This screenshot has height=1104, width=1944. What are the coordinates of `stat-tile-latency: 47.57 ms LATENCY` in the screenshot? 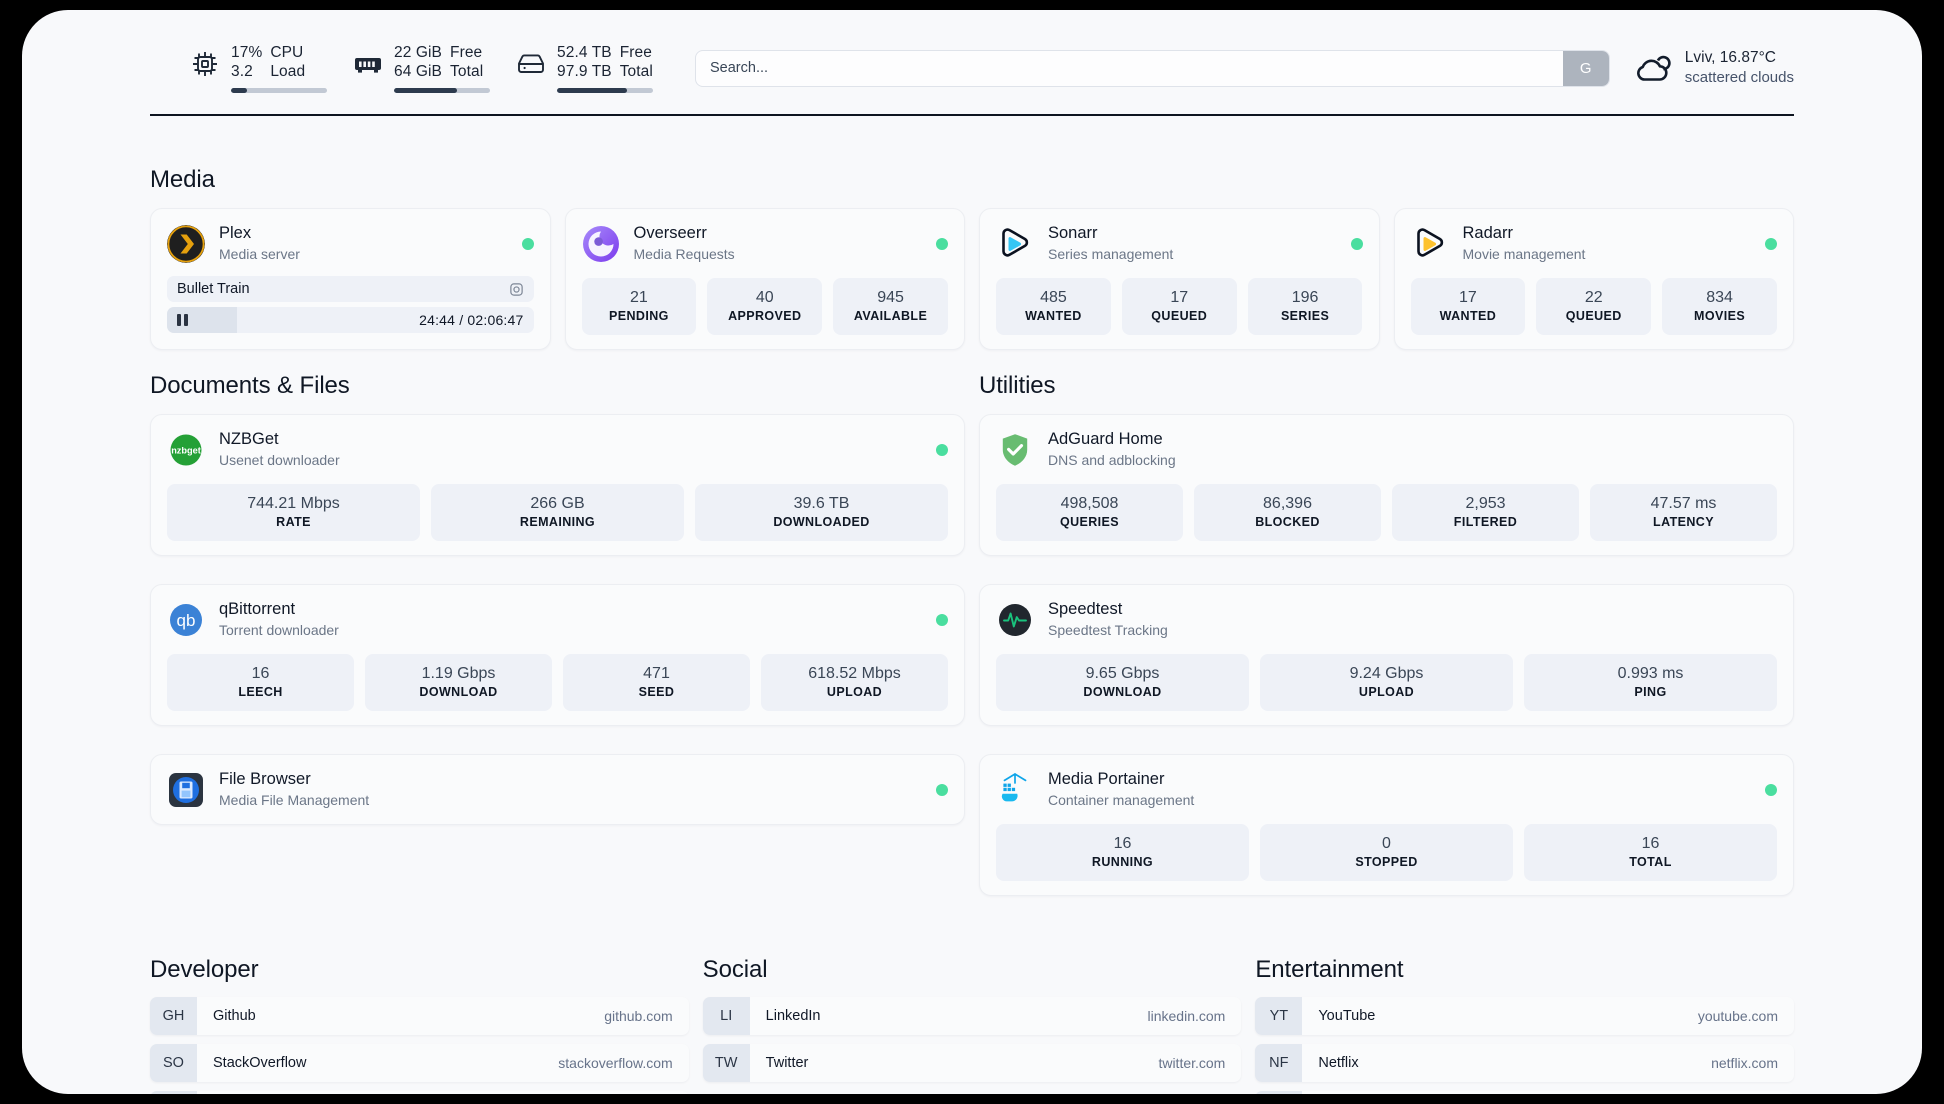 It's located at (1683, 512).